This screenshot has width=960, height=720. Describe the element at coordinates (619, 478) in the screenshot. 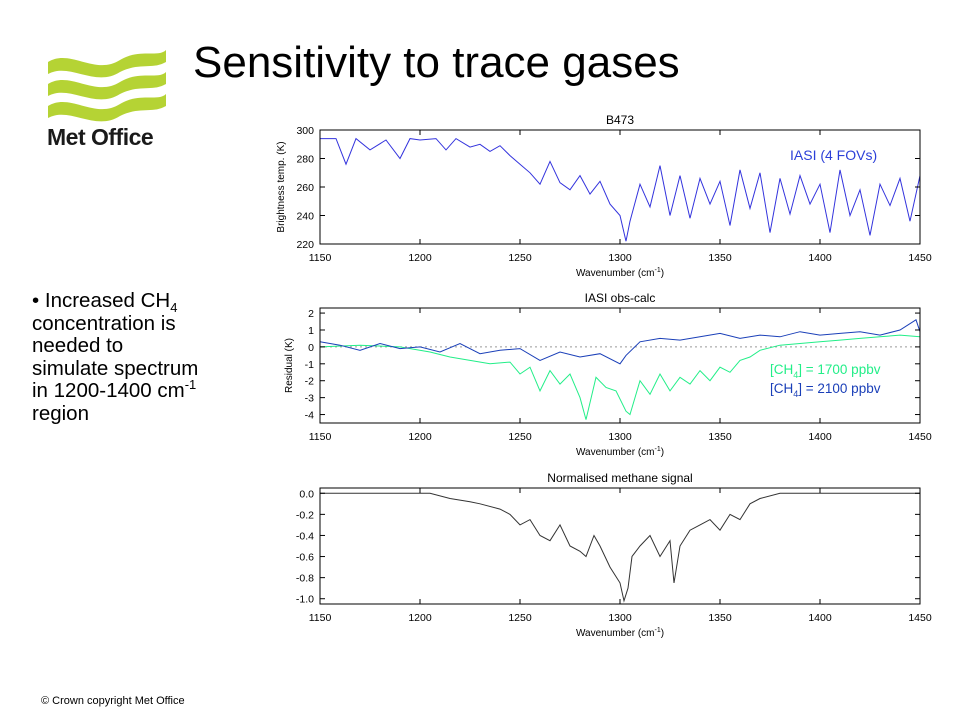

I see `chart-title: Normalised methane signal` at that location.